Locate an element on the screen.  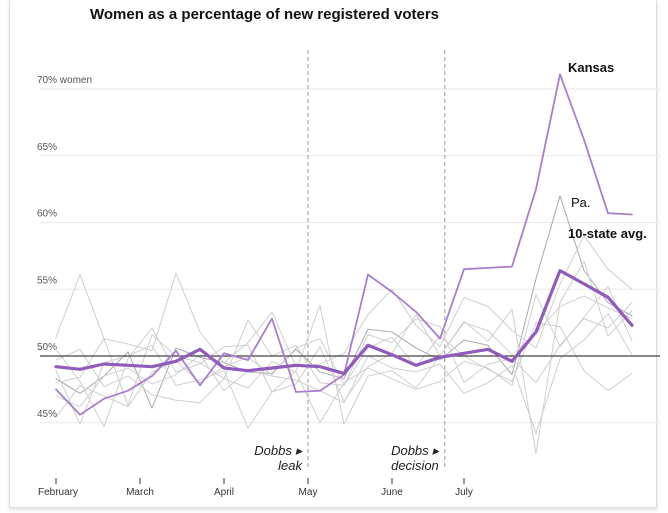
y-tick-label: 60% is located at coordinates (47, 214).